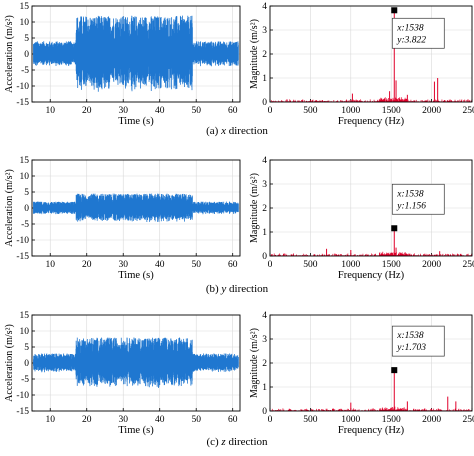 This screenshot has height=456, width=474. What do you see at coordinates (214, 289) in the screenshot?
I see `caption-prefix: (b)` at bounding box center [214, 289].